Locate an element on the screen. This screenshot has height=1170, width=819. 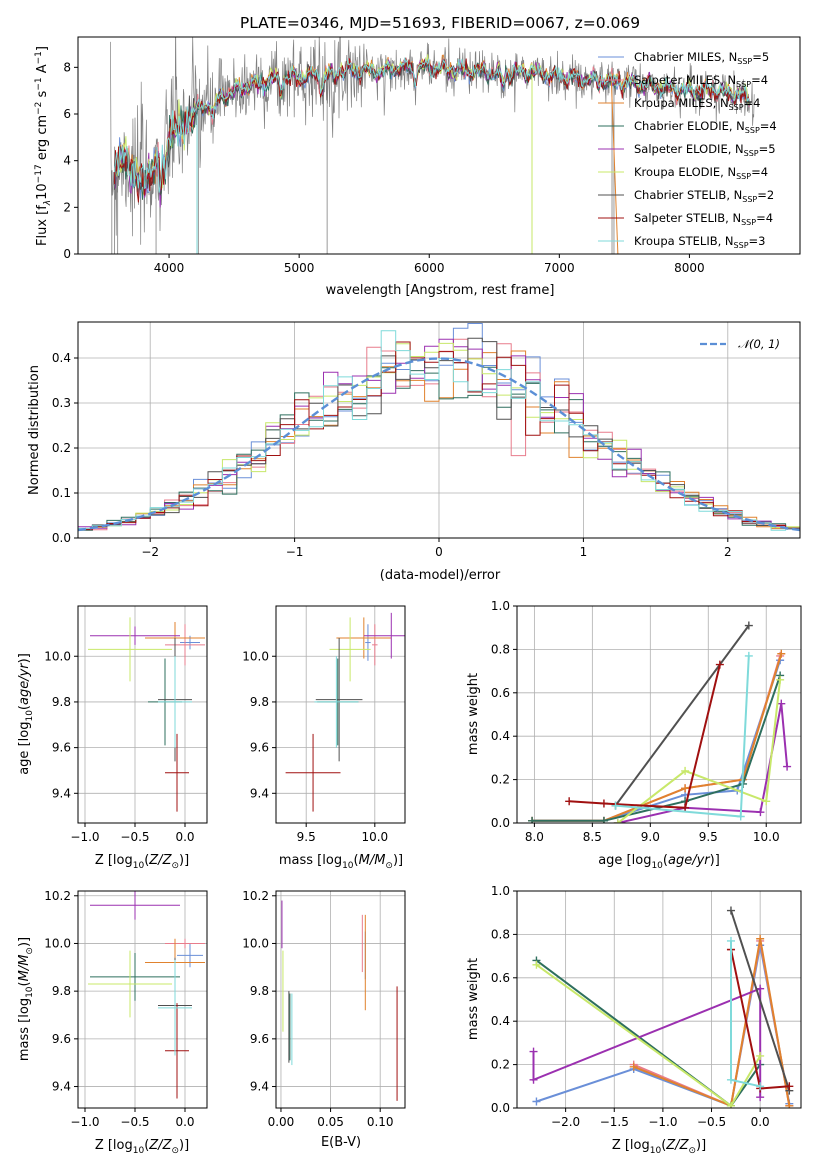
x-tick-label: 0.05 is located at coordinates (330, 1122).